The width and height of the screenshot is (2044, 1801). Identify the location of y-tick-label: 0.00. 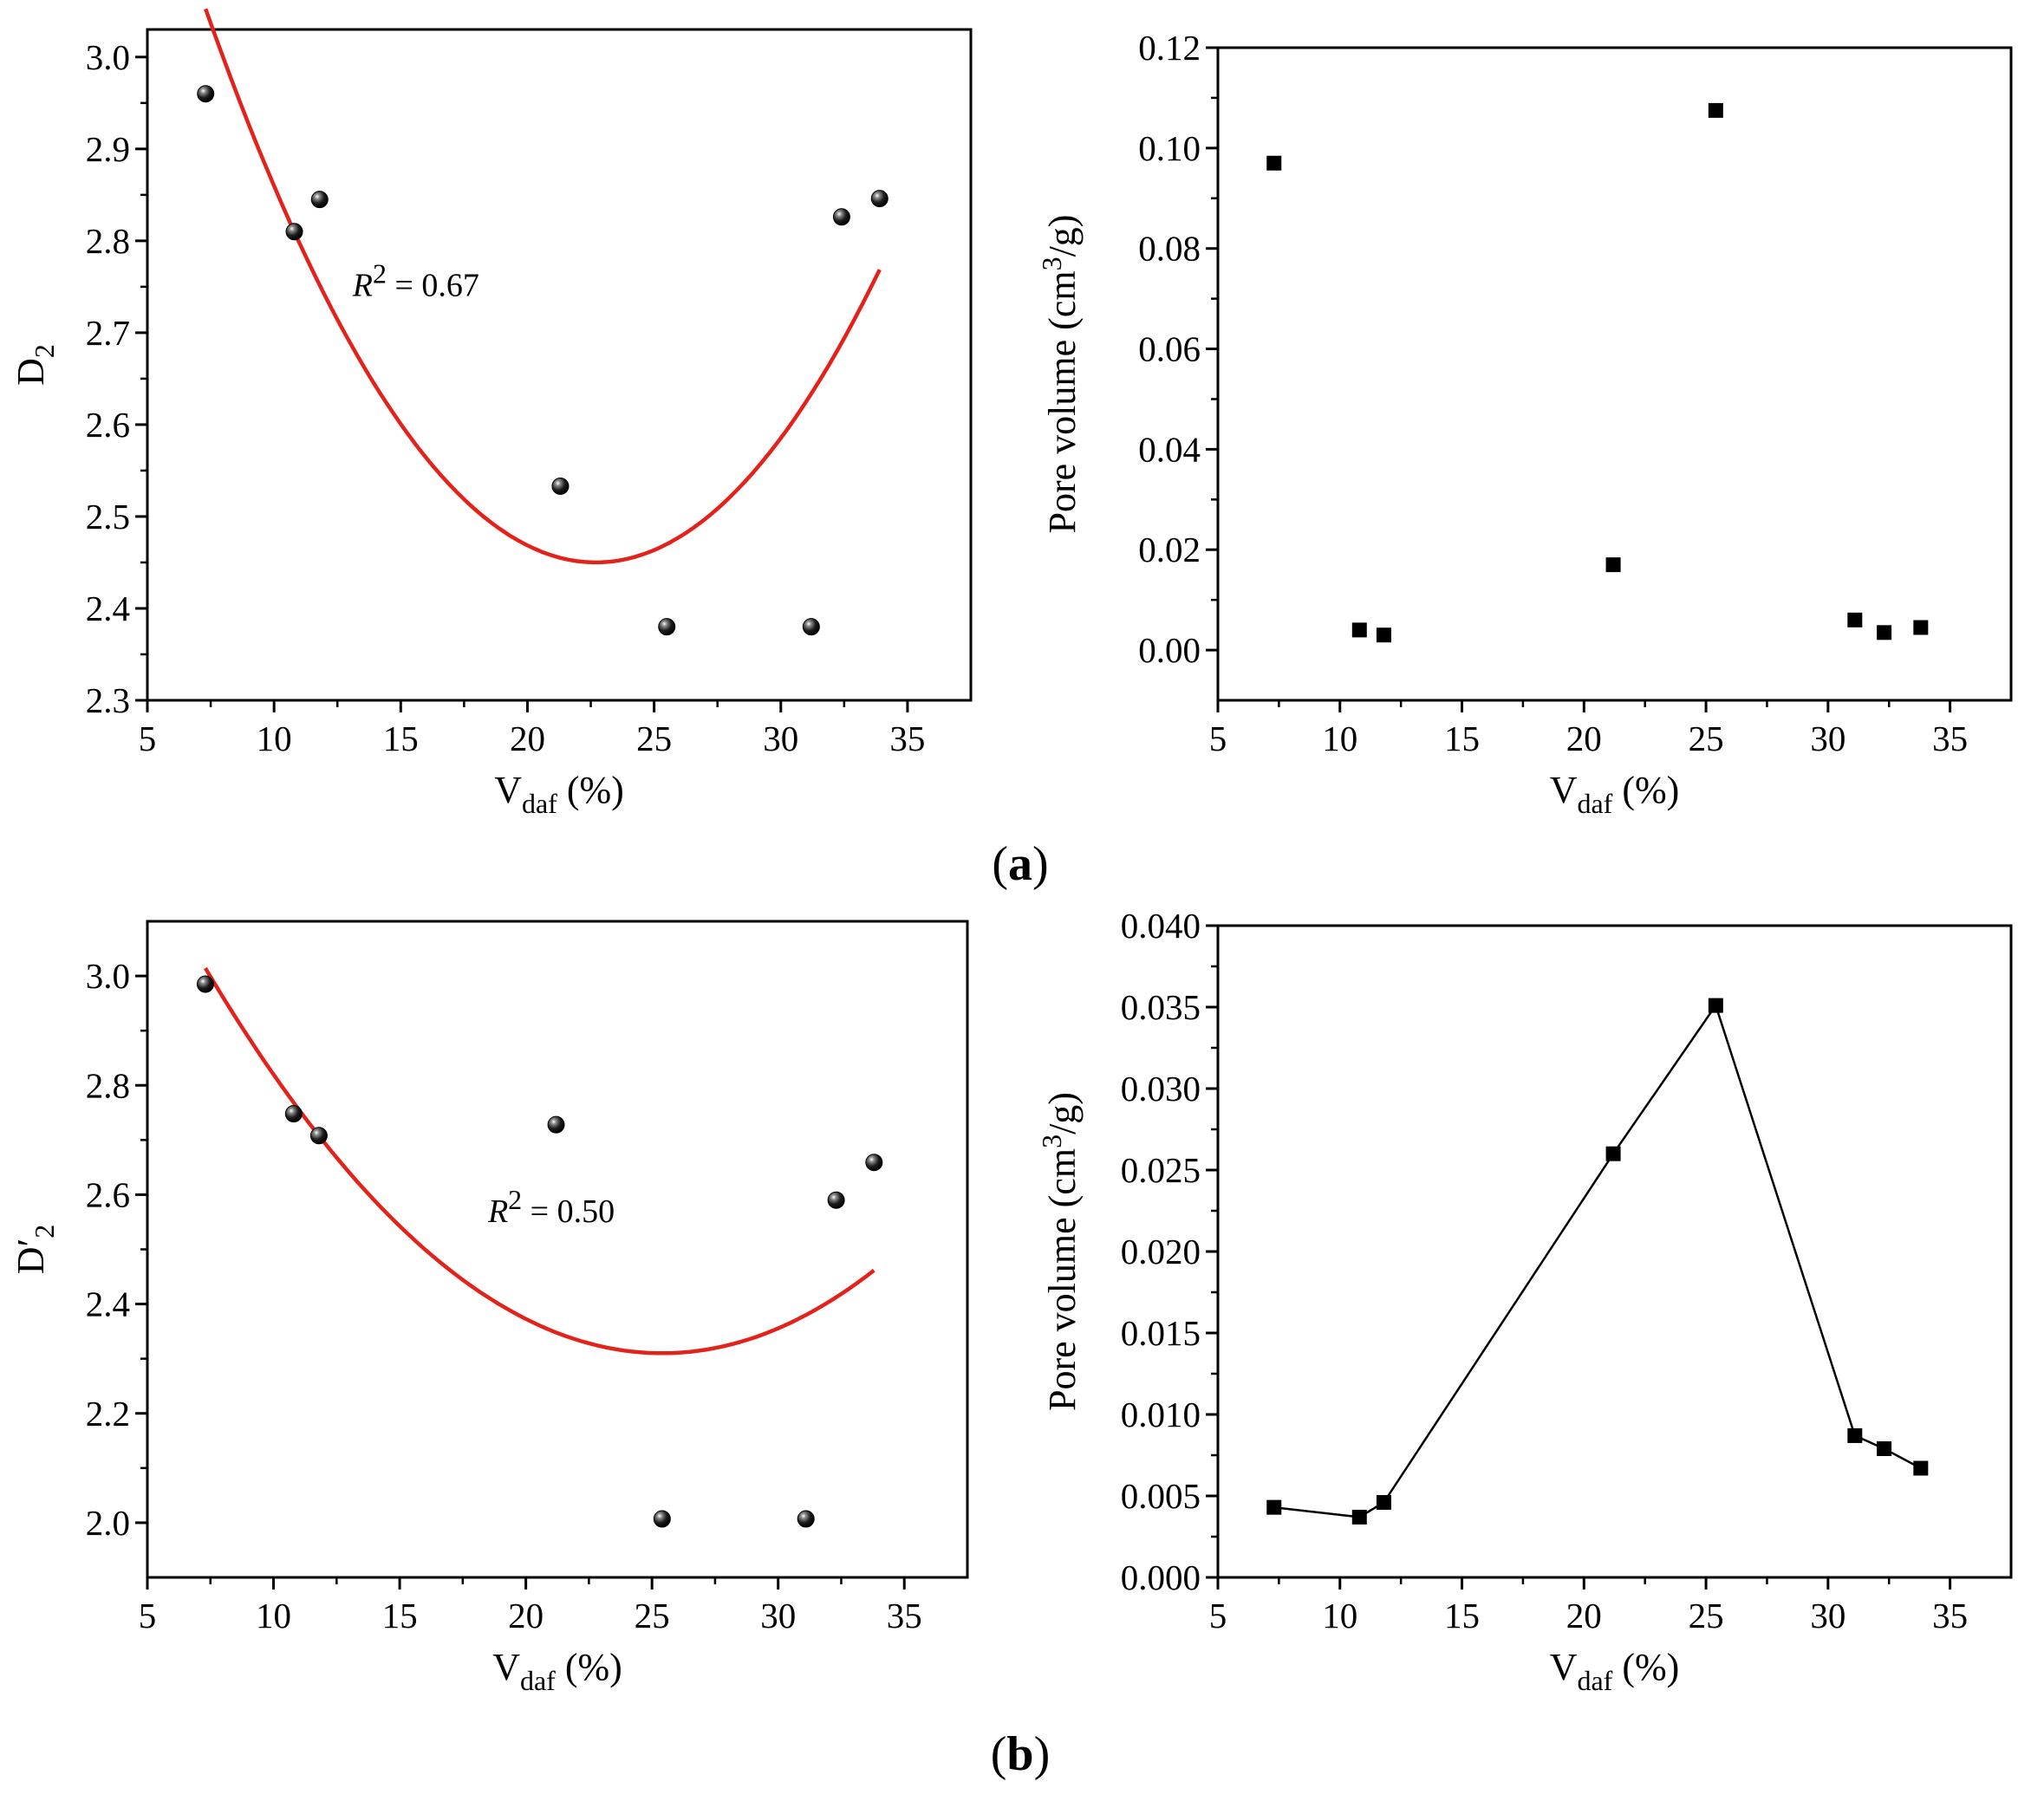
(1170, 650).